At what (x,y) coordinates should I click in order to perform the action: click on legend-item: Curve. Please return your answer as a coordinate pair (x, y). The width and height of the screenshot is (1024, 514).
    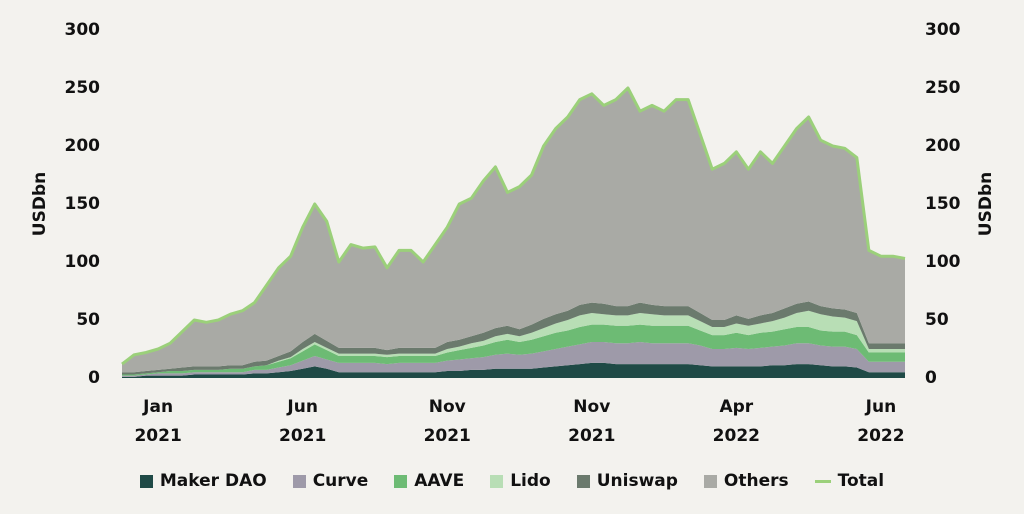
    Looking at the image, I should click on (330, 481).